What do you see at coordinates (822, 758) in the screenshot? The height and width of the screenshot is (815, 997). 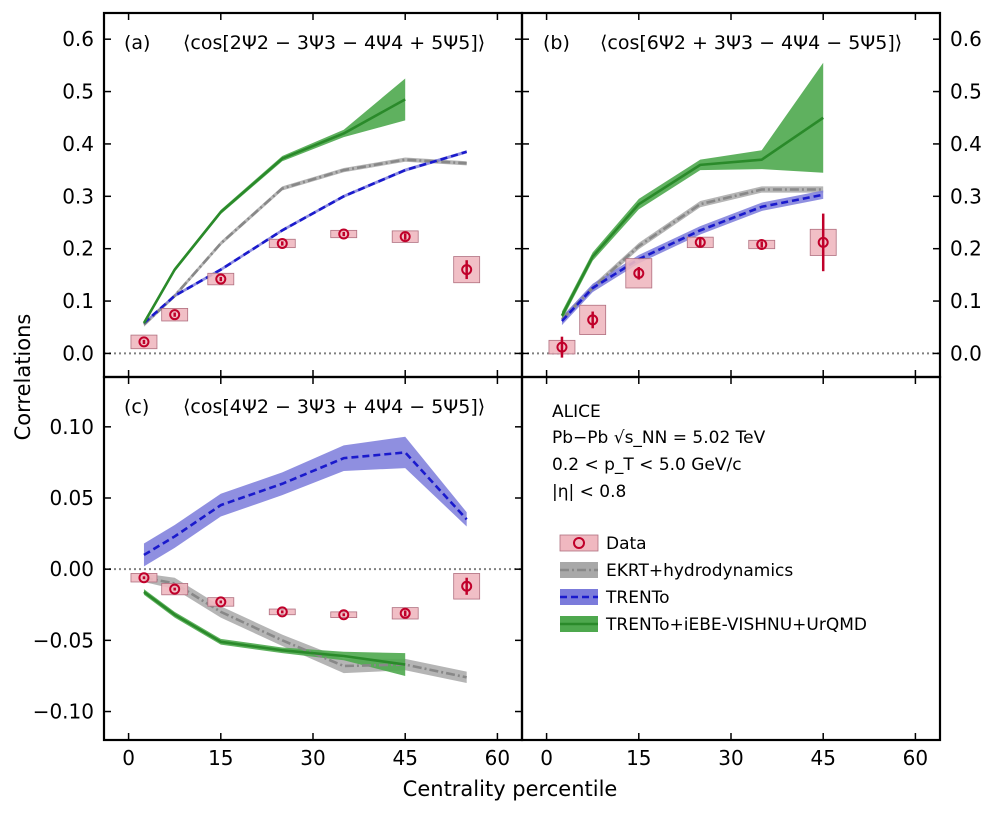 I see `xtick-label-d-3: 45` at bounding box center [822, 758].